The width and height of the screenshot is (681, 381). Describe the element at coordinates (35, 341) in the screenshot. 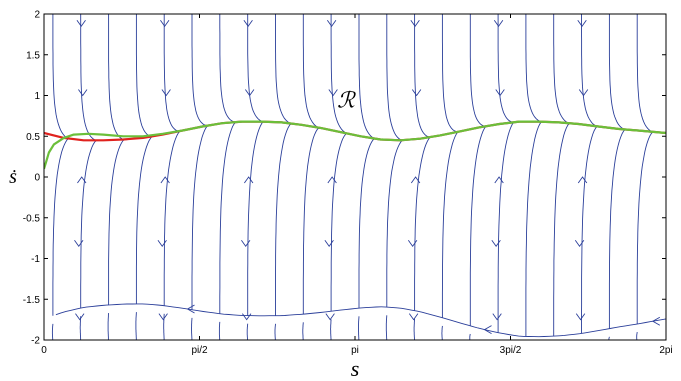

I see `y-tick-label: -2` at that location.